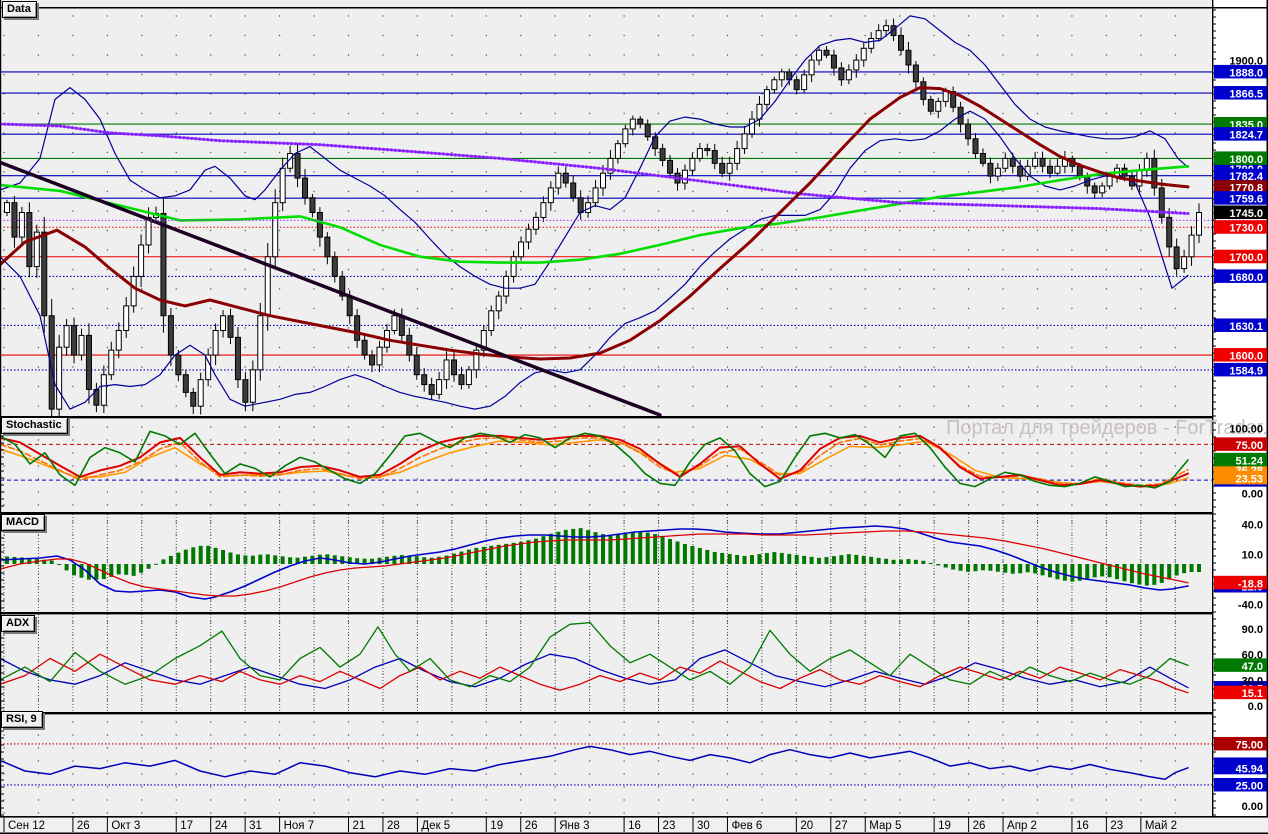  I want to click on adx-green, so click(594, 654).